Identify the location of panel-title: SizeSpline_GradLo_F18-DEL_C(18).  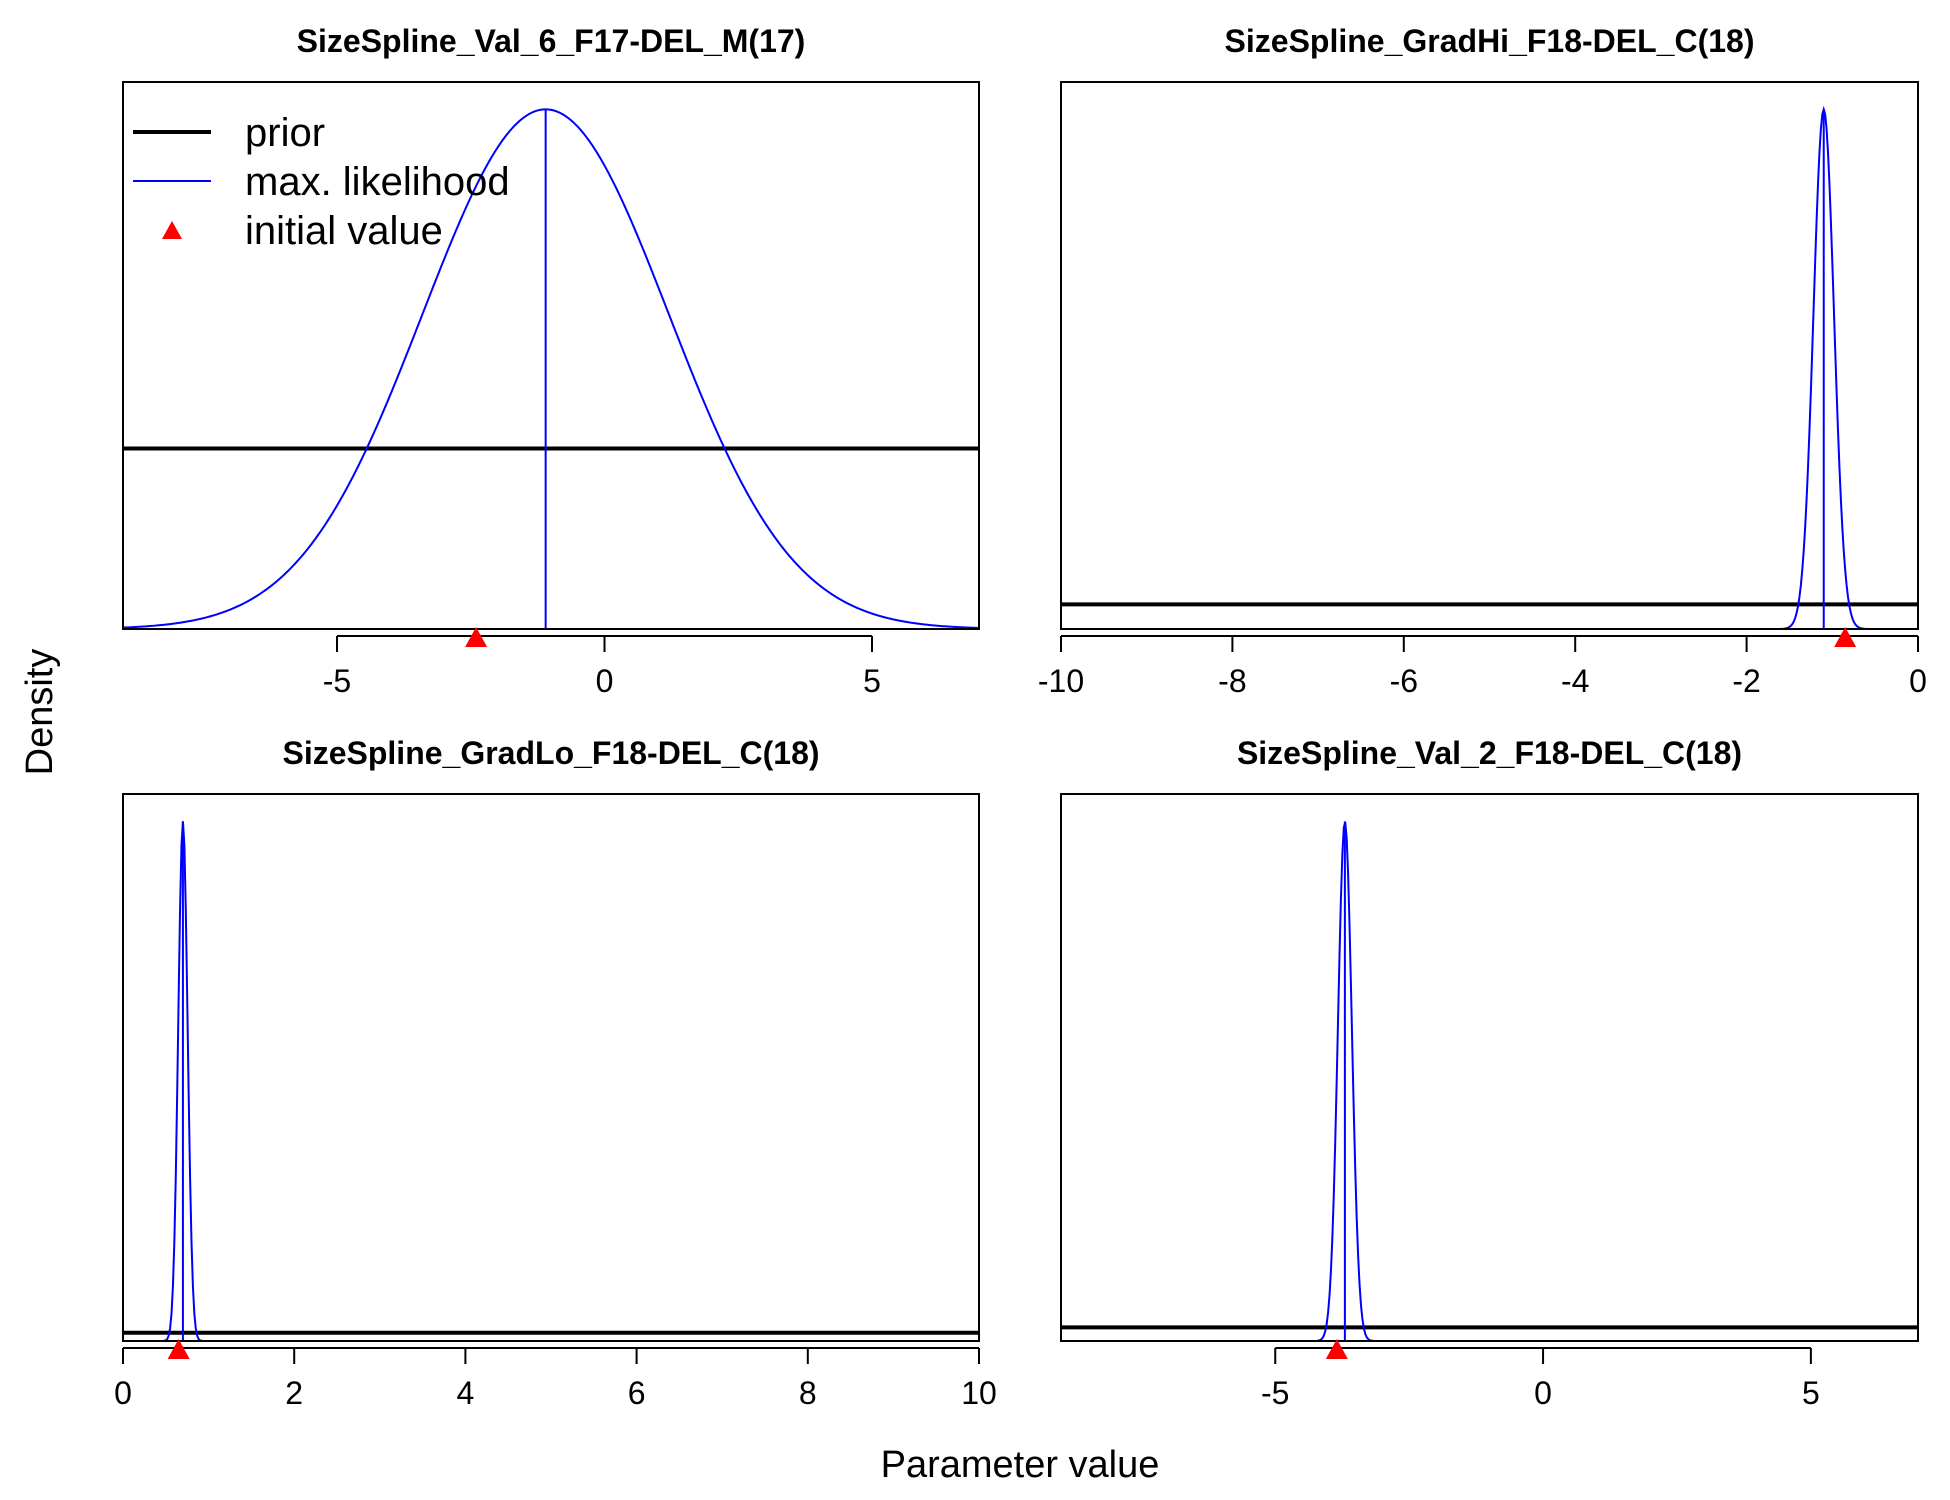
(550, 753).